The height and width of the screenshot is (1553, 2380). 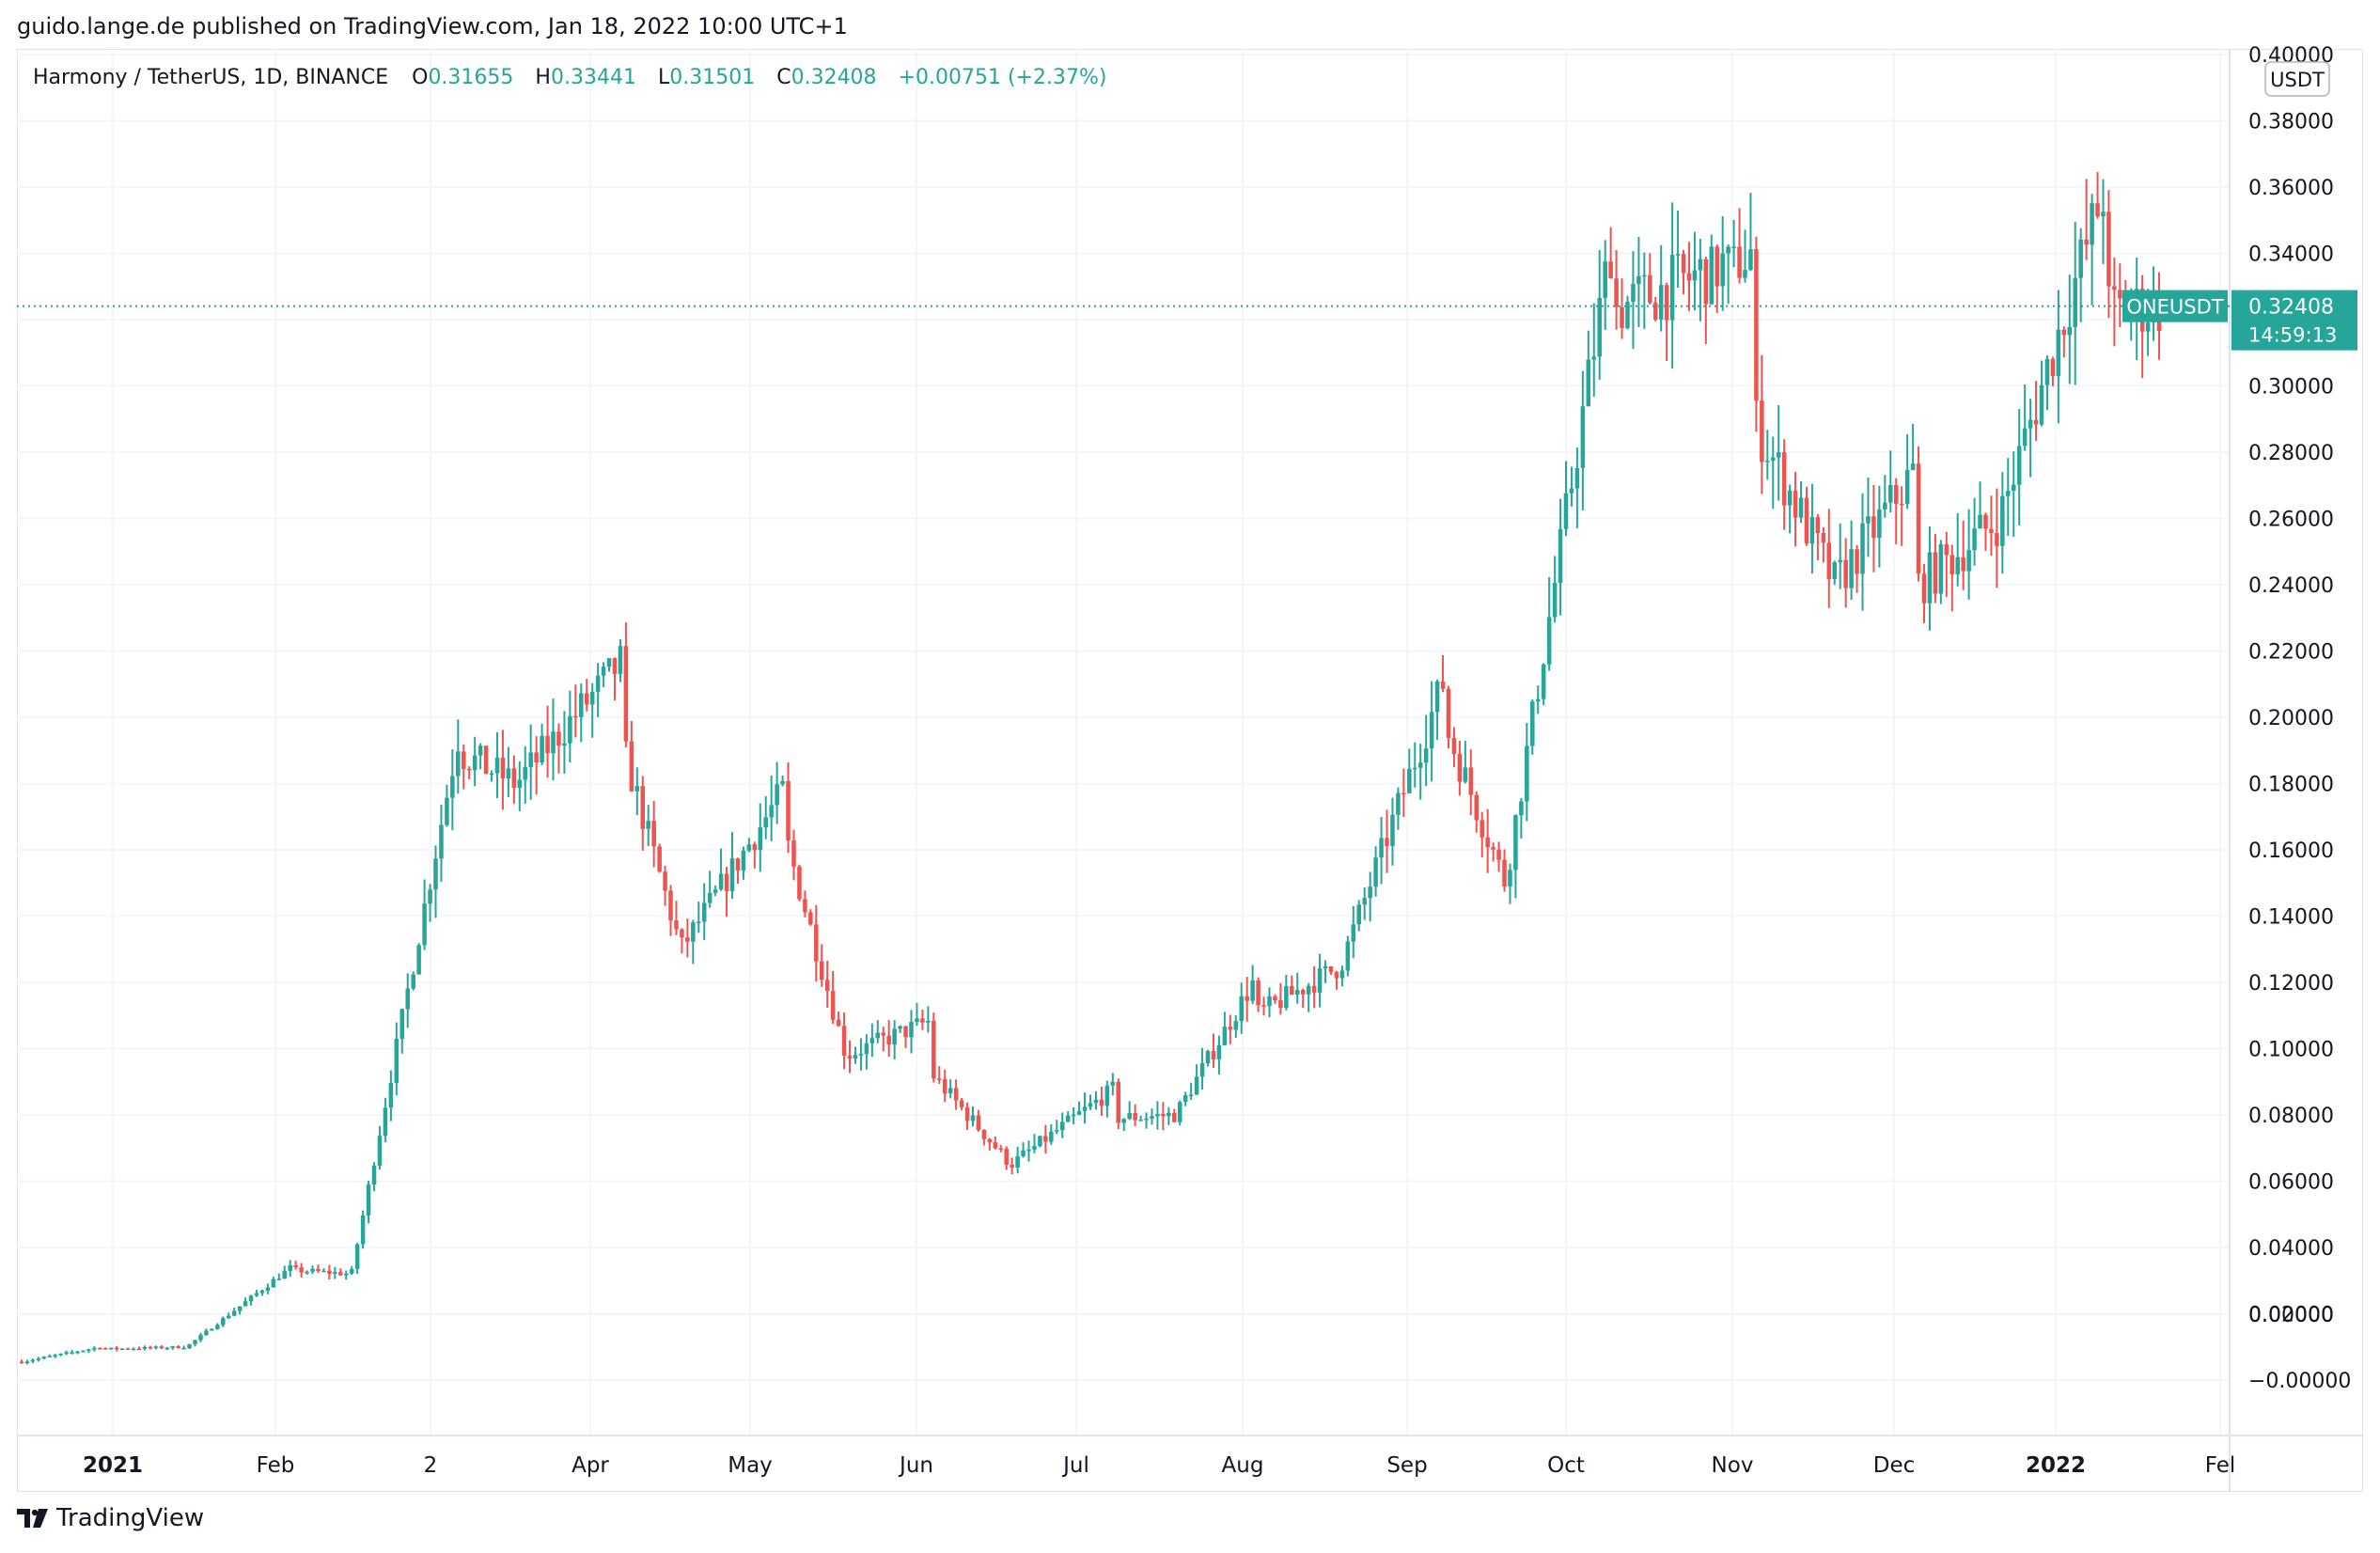 What do you see at coordinates (543, 77) in the screenshot?
I see `legend-high-label: H` at bounding box center [543, 77].